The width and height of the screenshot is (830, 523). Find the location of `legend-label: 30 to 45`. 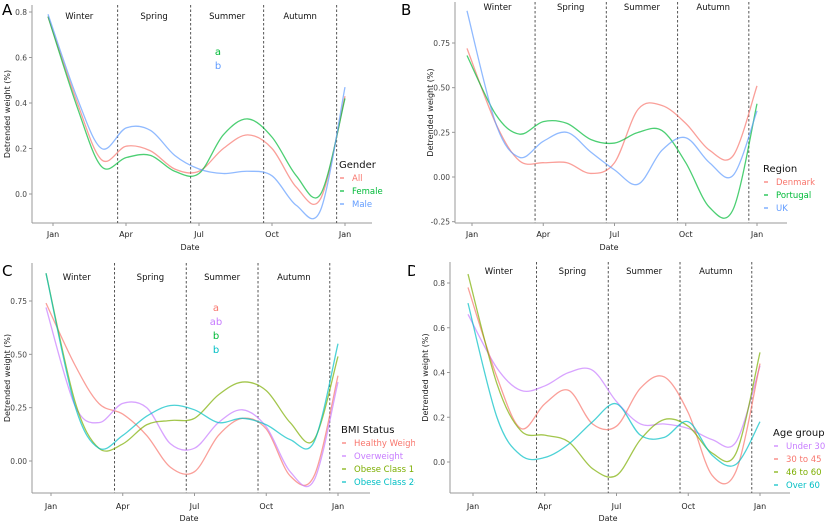

legend-label: 30 to 45 is located at coordinates (804, 460).